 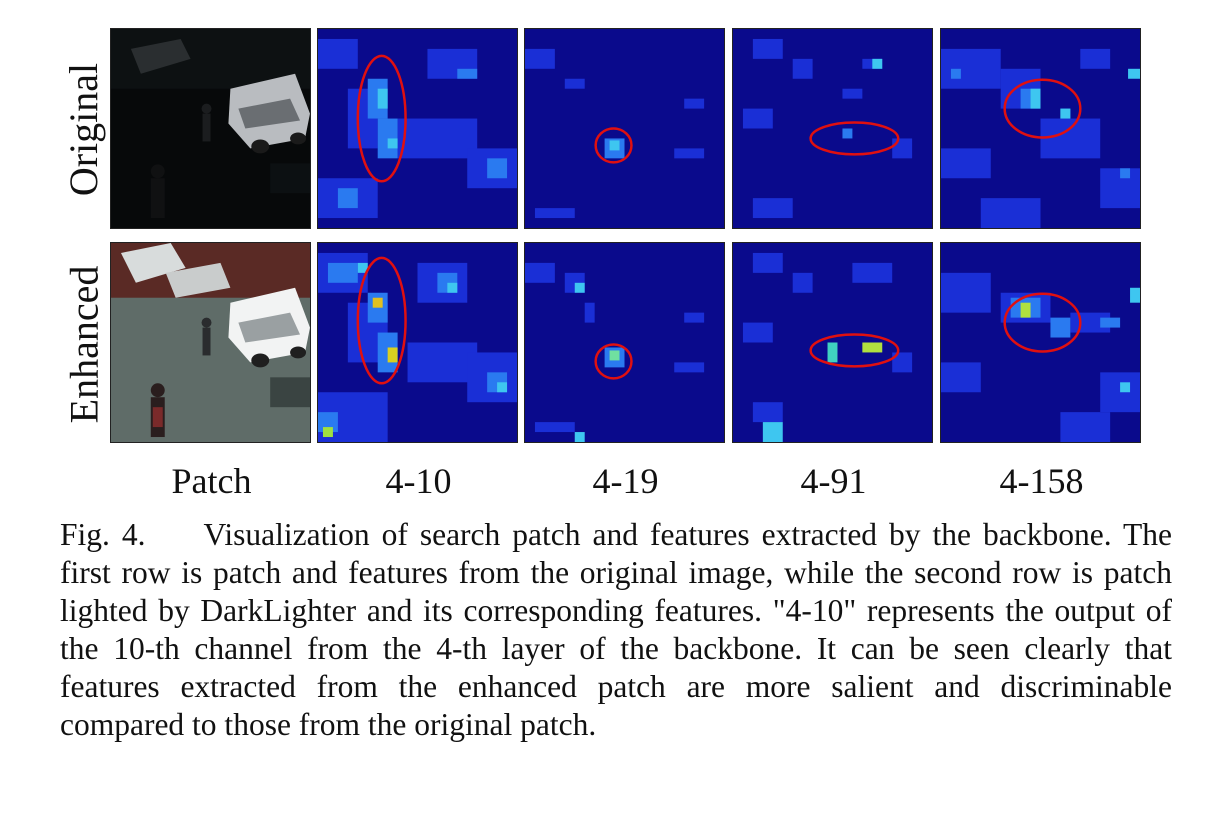 I want to click on heatmap-original-4-19-map, so click(x=624, y=128).